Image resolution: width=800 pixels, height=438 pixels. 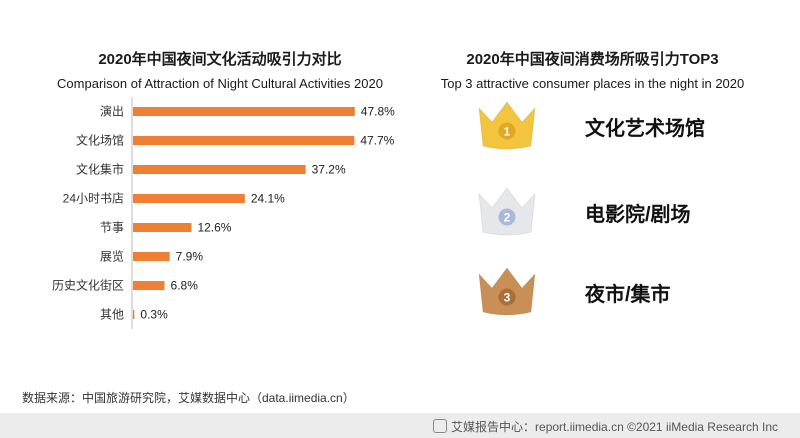 What do you see at coordinates (112, 256) in the screenshot?
I see `category-label: 展览` at bounding box center [112, 256].